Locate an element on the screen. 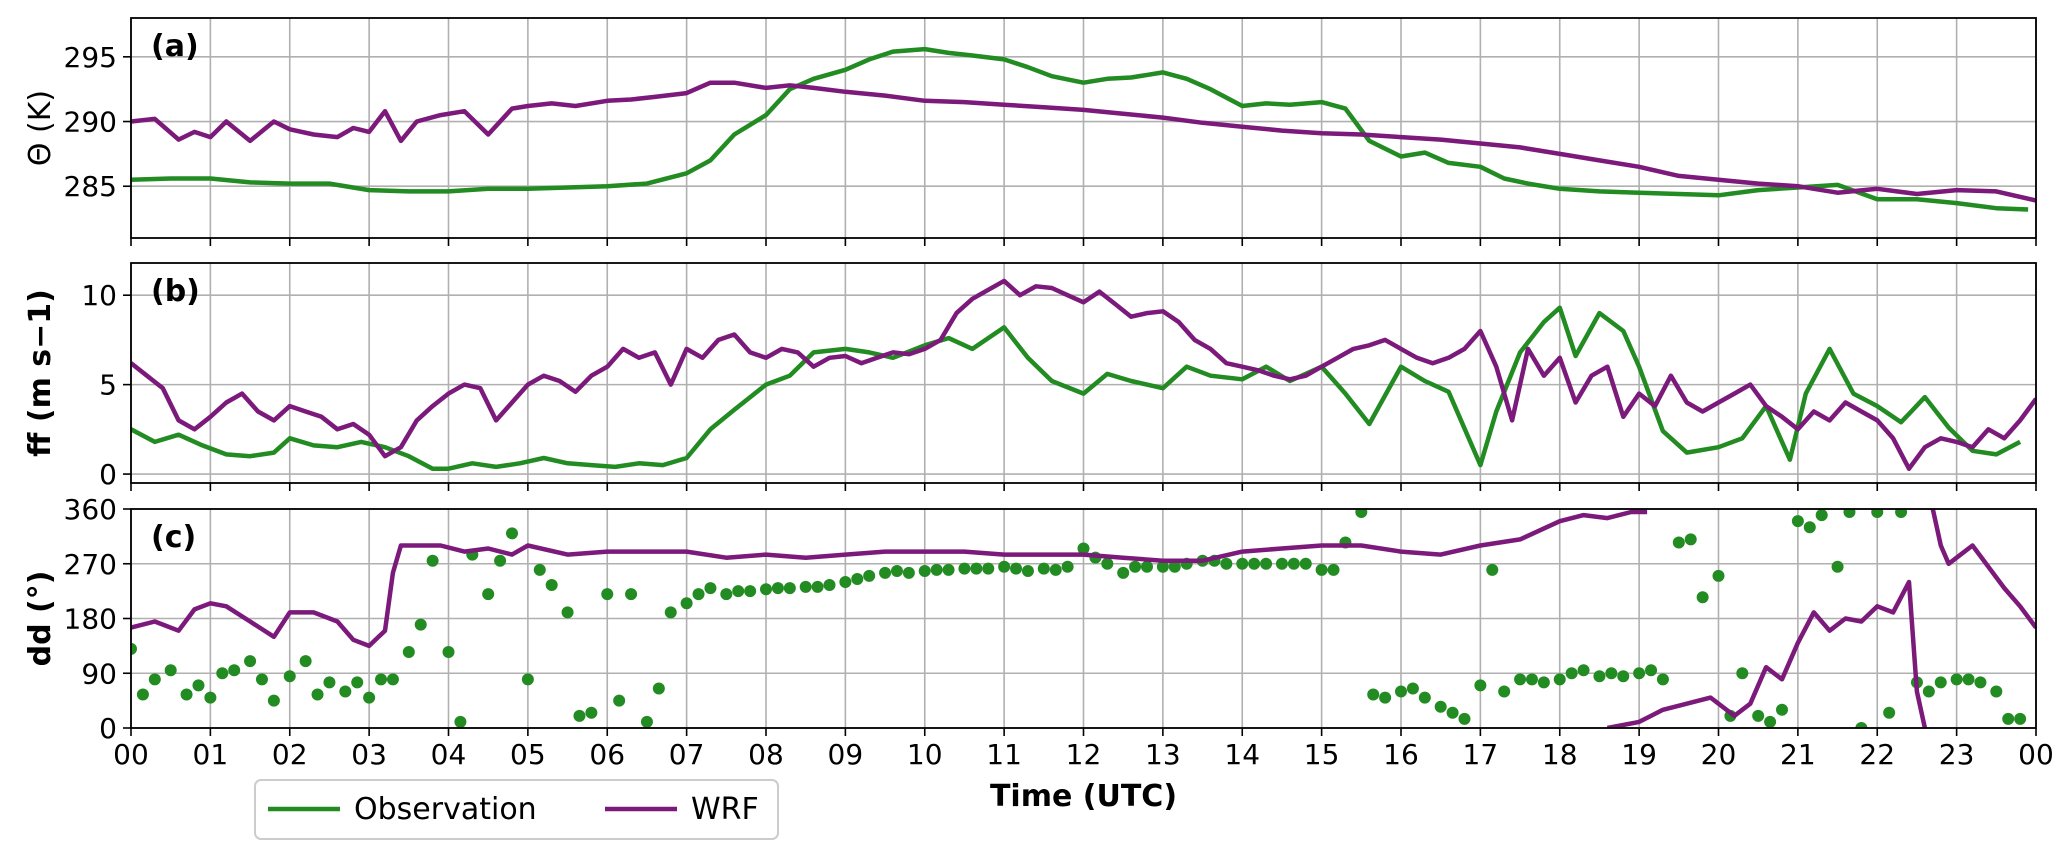 The image size is (2067, 856). x-tick-label: 02 is located at coordinates (290, 754).